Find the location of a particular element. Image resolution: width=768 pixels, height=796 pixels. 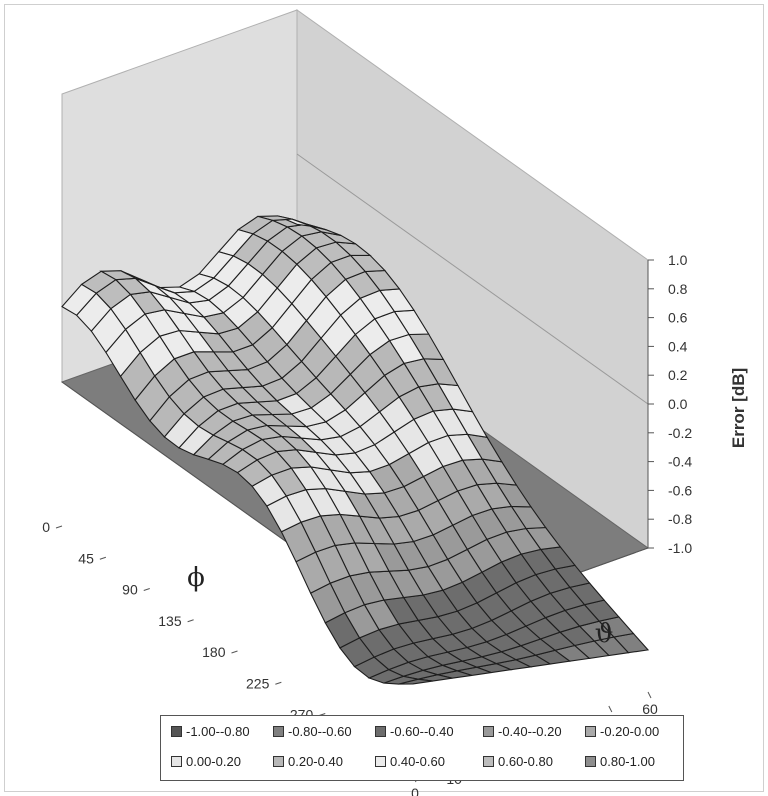

legend-item: -0.80--0.60 is located at coordinates (312, 731).